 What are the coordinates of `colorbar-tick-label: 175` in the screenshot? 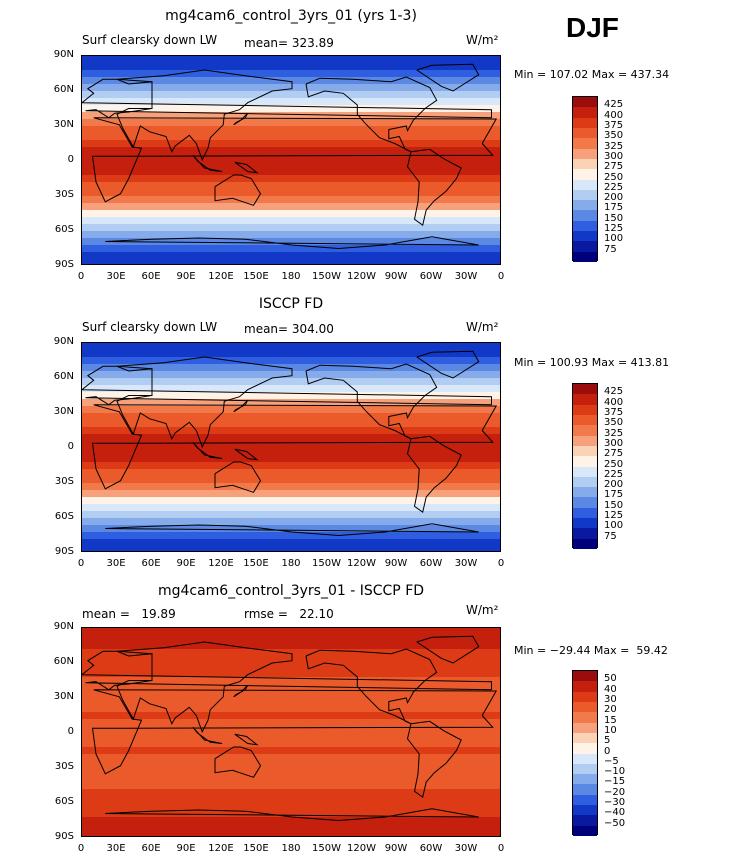 It's located at (614, 208).